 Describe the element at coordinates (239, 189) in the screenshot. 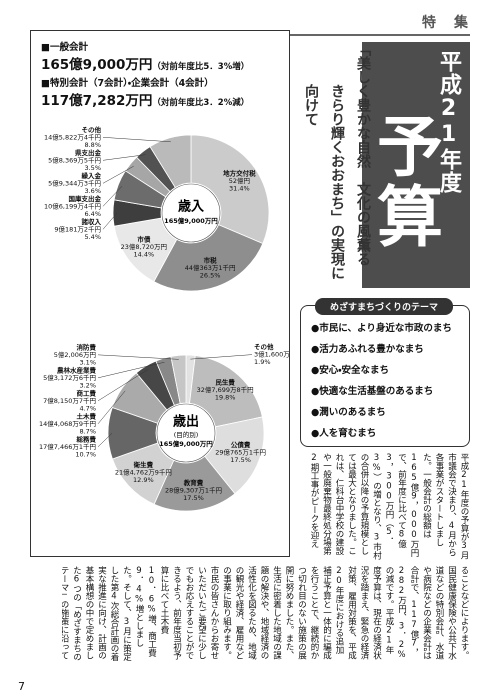

I see `label-value-labels: 31.4%` at that location.